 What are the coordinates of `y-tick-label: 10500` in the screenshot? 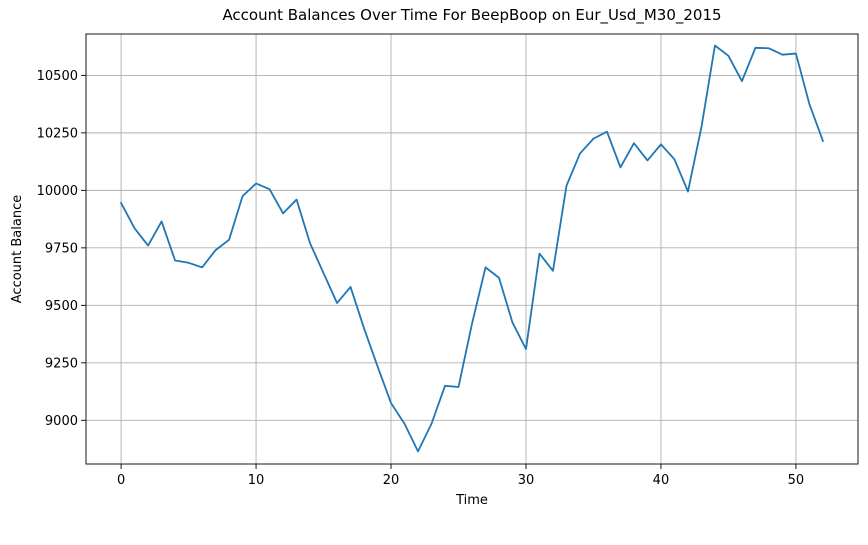 It's located at (57, 76).